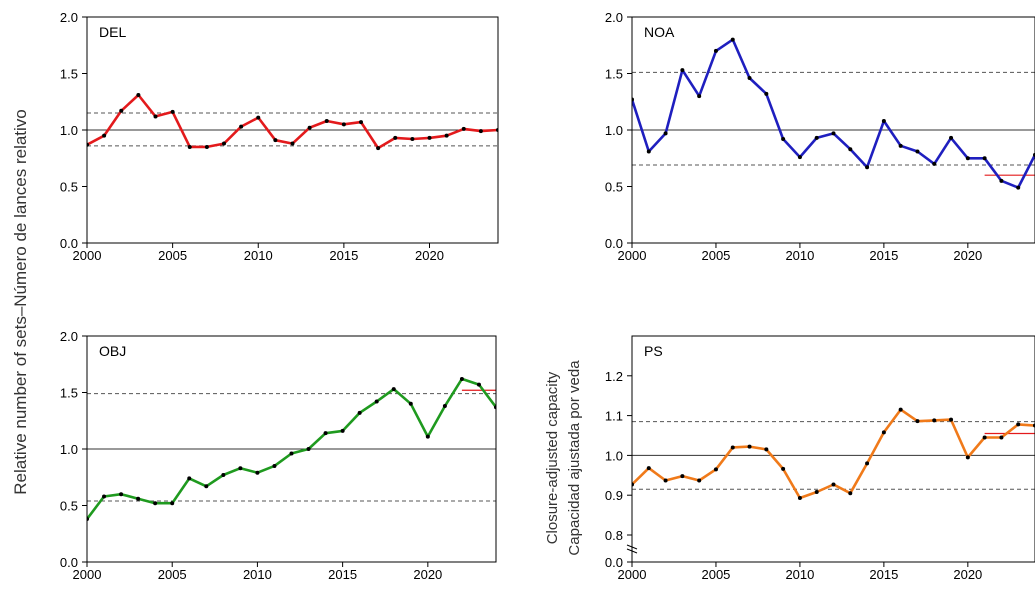 Image resolution: width=1035 pixels, height=603 pixels. I want to click on y-tick-label: 1.1, so click(614, 416).